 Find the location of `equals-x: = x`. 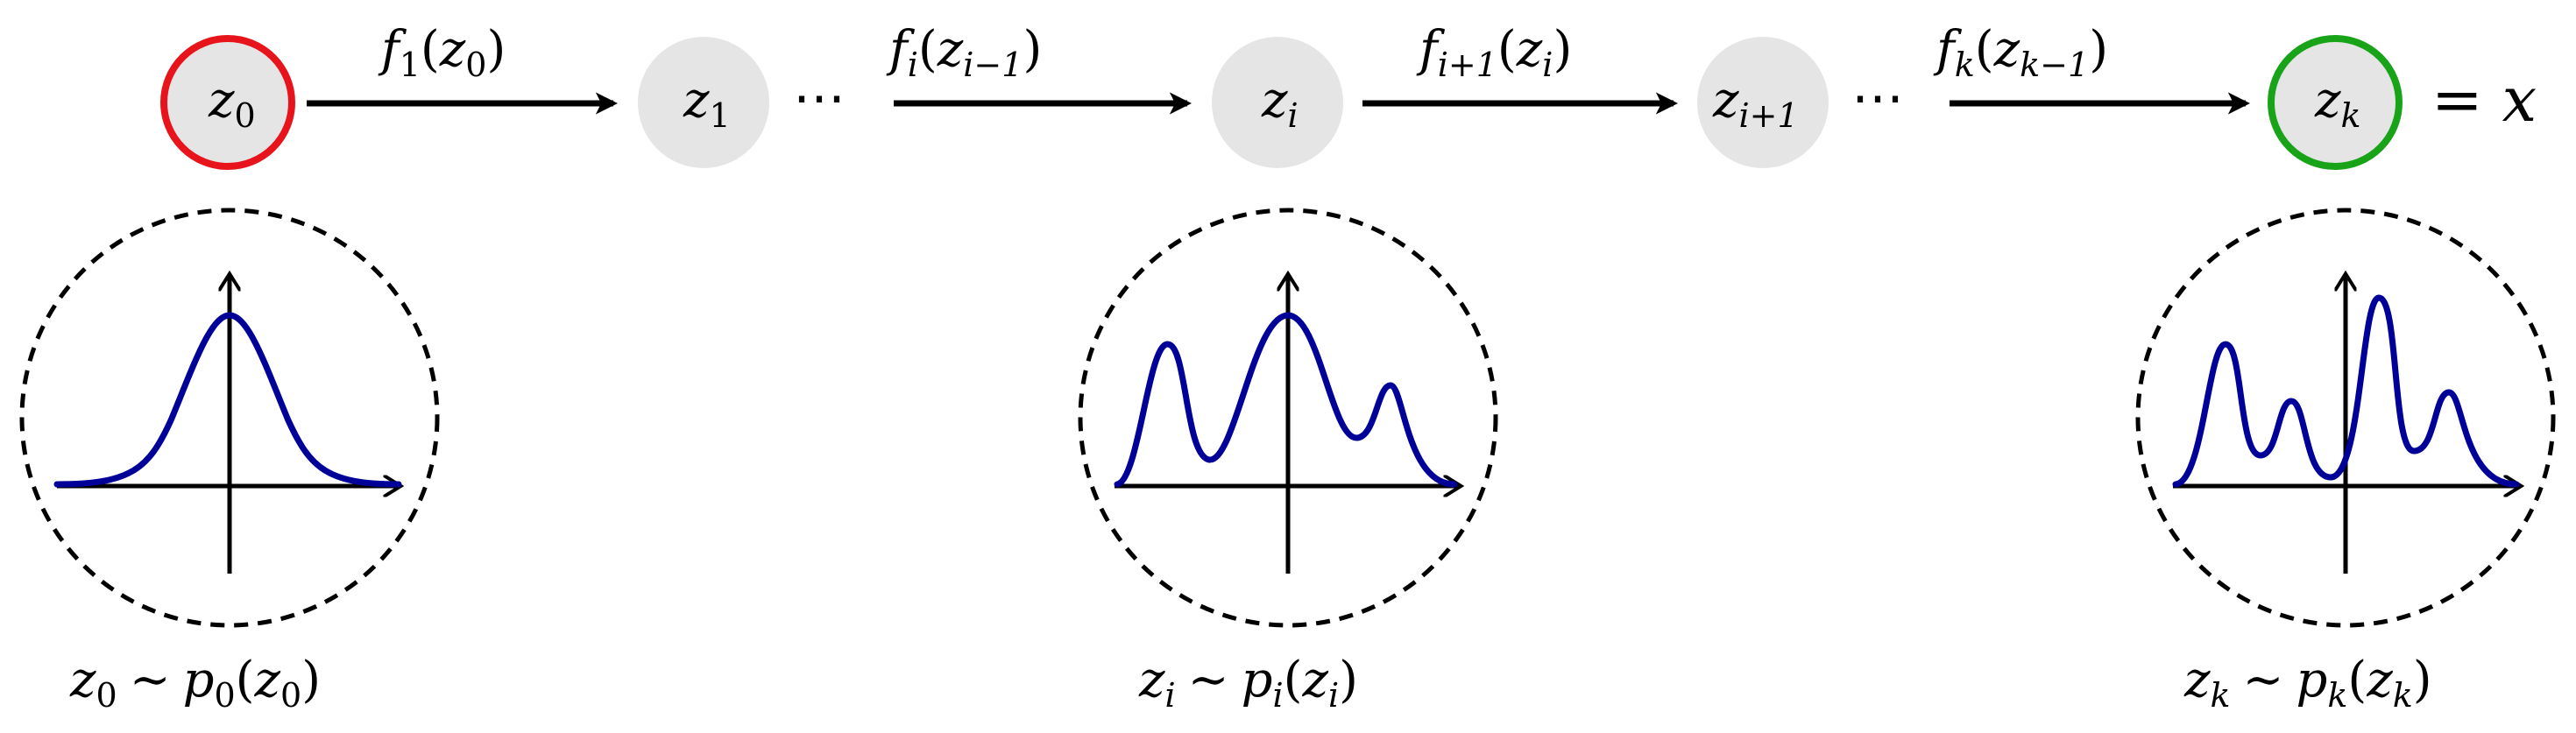

equals-x: = x is located at coordinates (2484, 100).